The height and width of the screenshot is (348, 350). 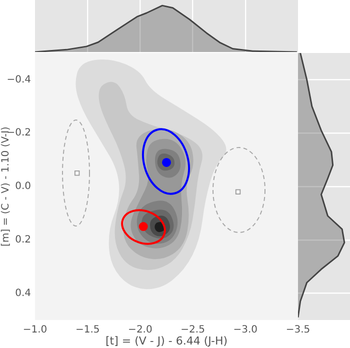 I want to click on x-tick-label: −1.0, so click(x=35, y=330).